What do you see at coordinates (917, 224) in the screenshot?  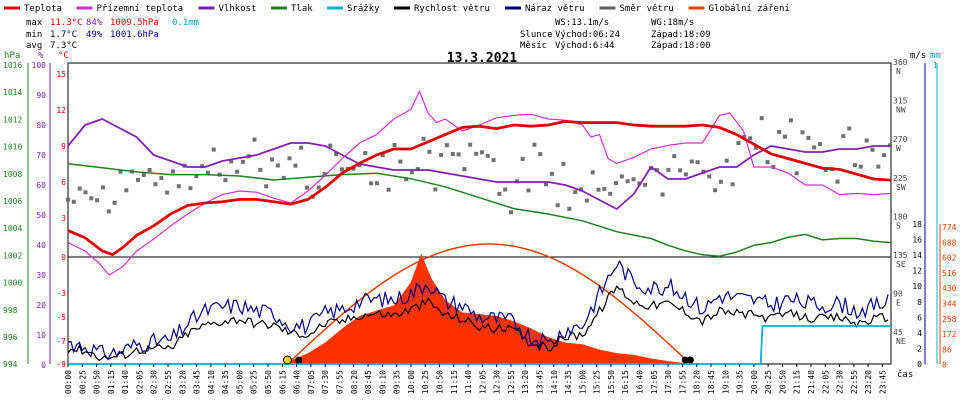 I see `tick-wind-0: 18` at bounding box center [917, 224].